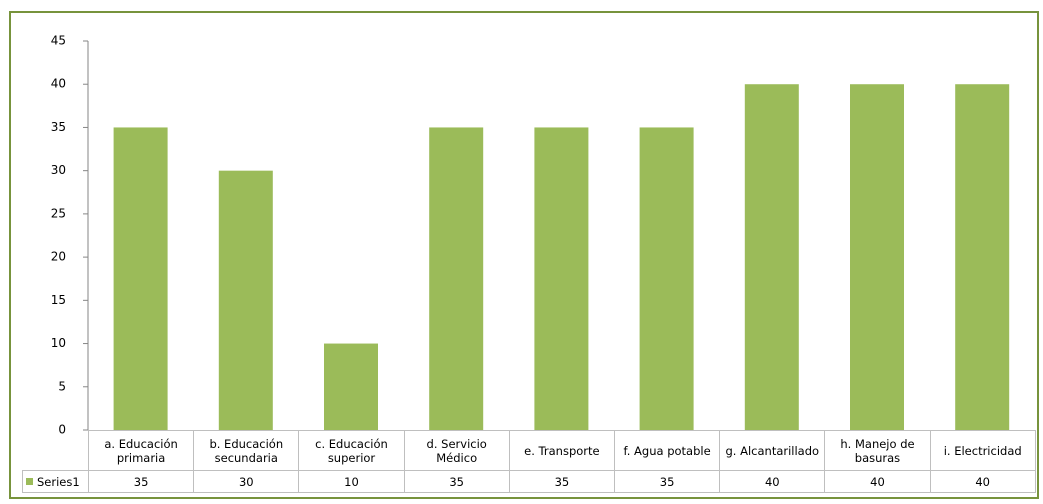 The height and width of the screenshot is (504, 1043). Describe the element at coordinates (351, 481) in the screenshot. I see `table-value: 10` at that location.